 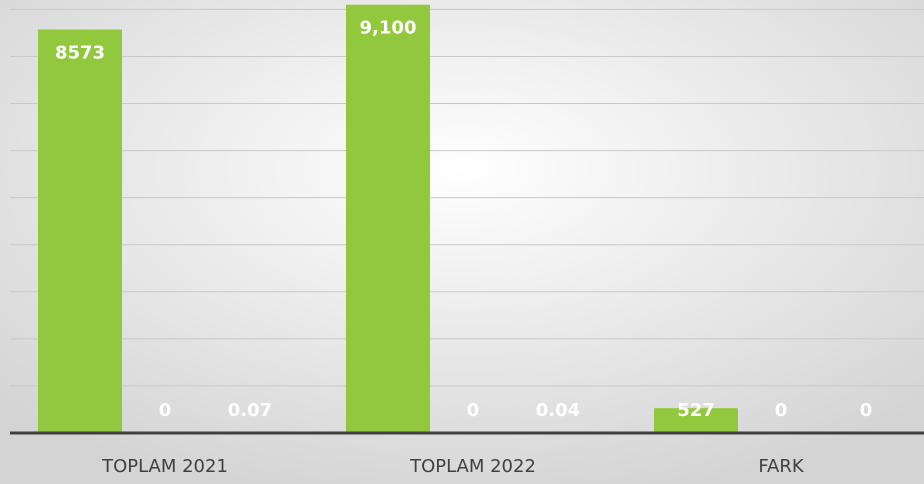 What do you see at coordinates (558, 410) in the screenshot?
I see `data-label: 0.04` at bounding box center [558, 410].